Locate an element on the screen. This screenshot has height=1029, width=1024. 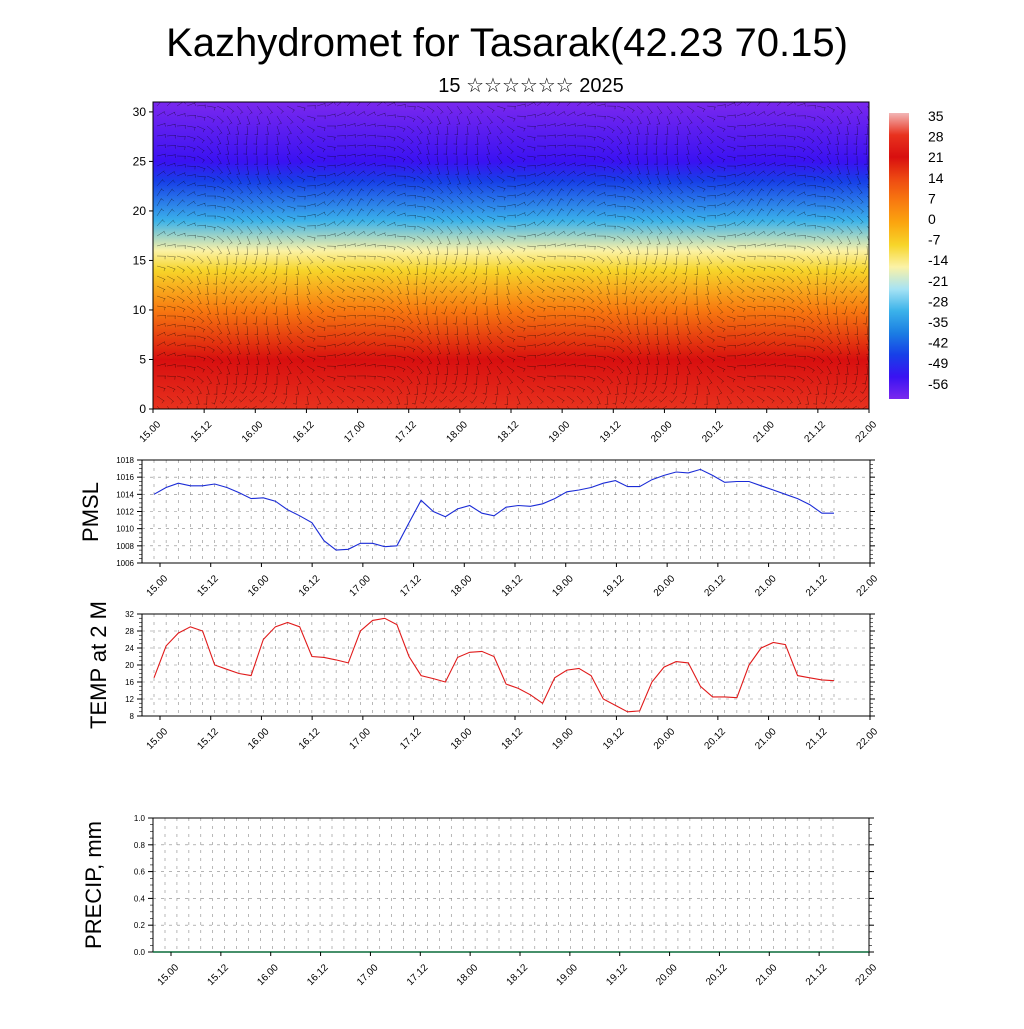
chart-subtitle: 15 ☆☆☆☆☆☆ 2025 is located at coordinates (530, 86).